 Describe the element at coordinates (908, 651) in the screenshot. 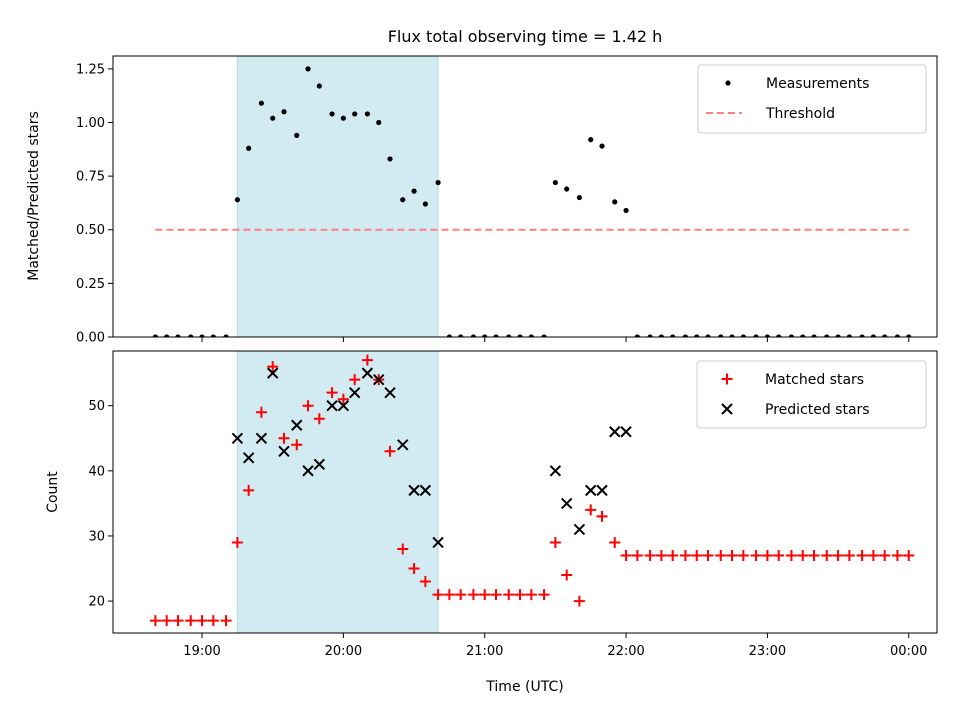

I see `x-tick-label: 00:00` at that location.